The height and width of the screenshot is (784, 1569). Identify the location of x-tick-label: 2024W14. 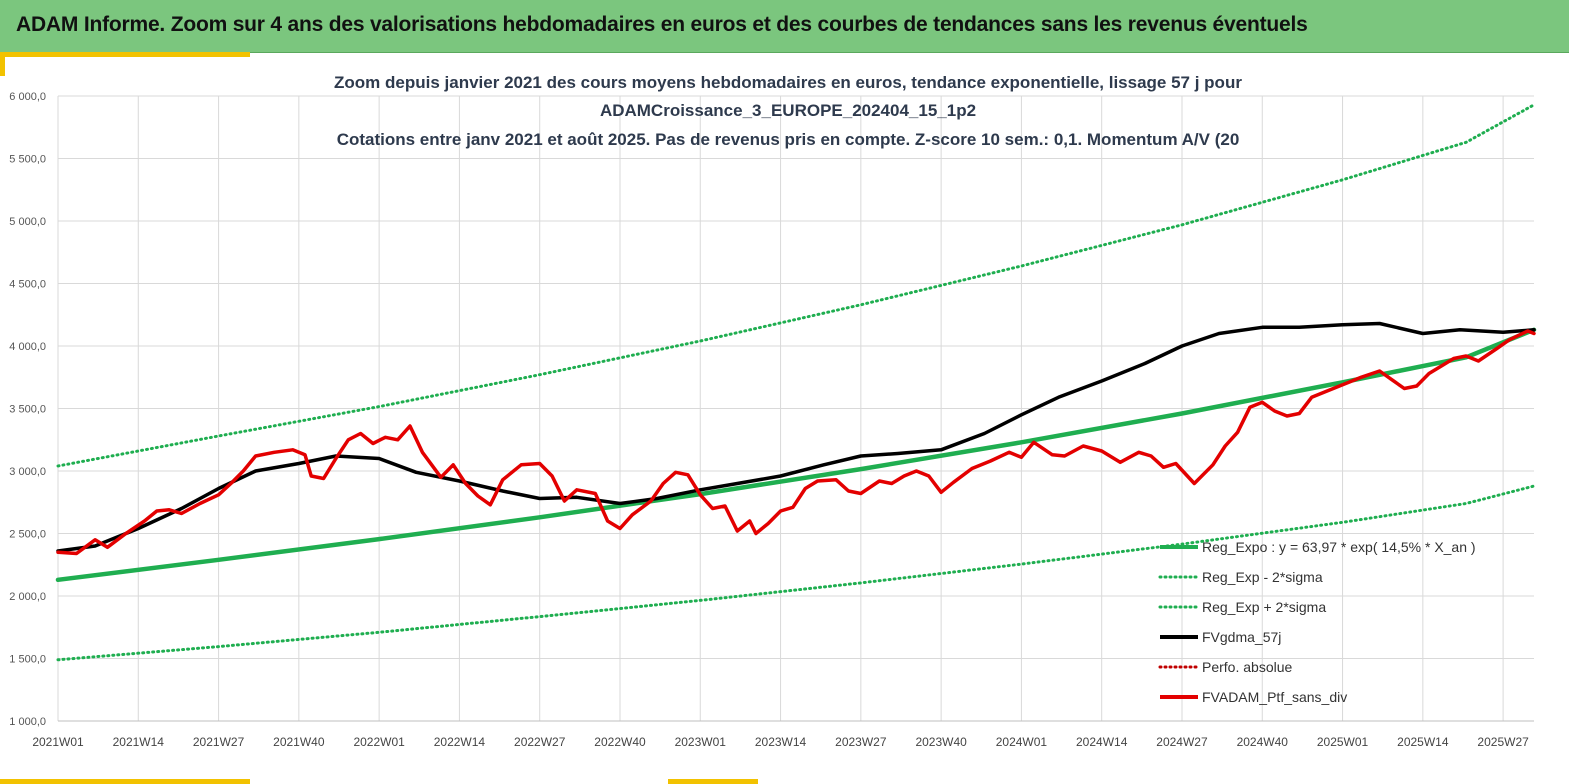
(1102, 742).